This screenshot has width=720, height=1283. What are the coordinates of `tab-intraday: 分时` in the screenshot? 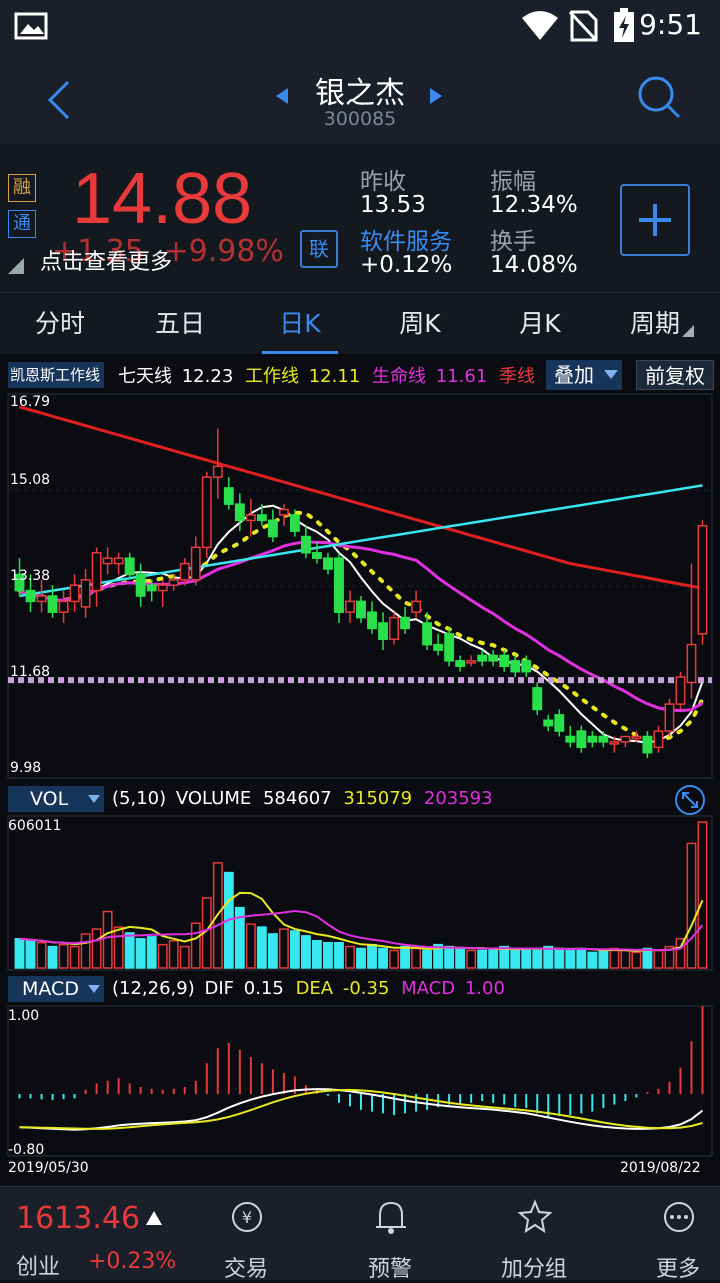 It's located at (59, 323).